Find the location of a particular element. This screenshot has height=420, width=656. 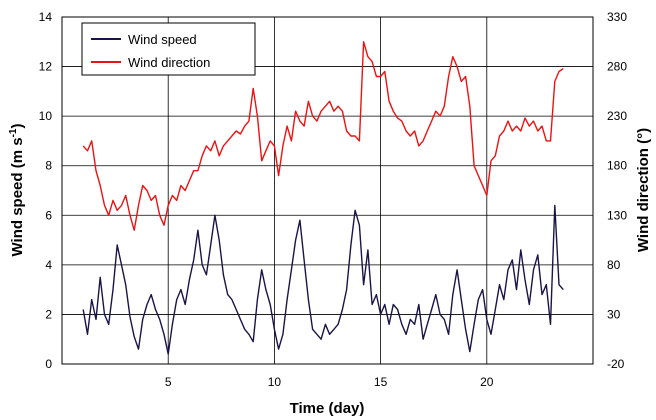

y-left-tick-labels: 0 2 4 6 8 10 12 14 is located at coordinates (46, 190).